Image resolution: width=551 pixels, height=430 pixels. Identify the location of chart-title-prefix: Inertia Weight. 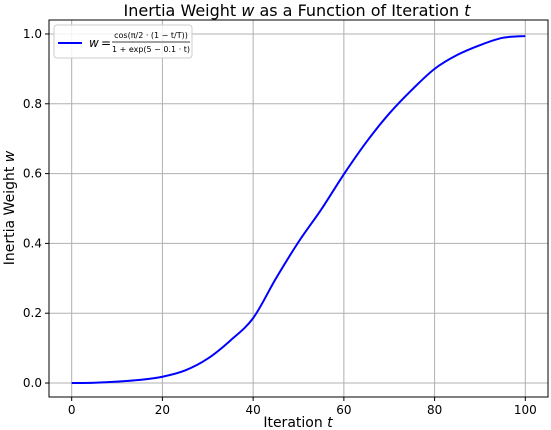
(183, 10).